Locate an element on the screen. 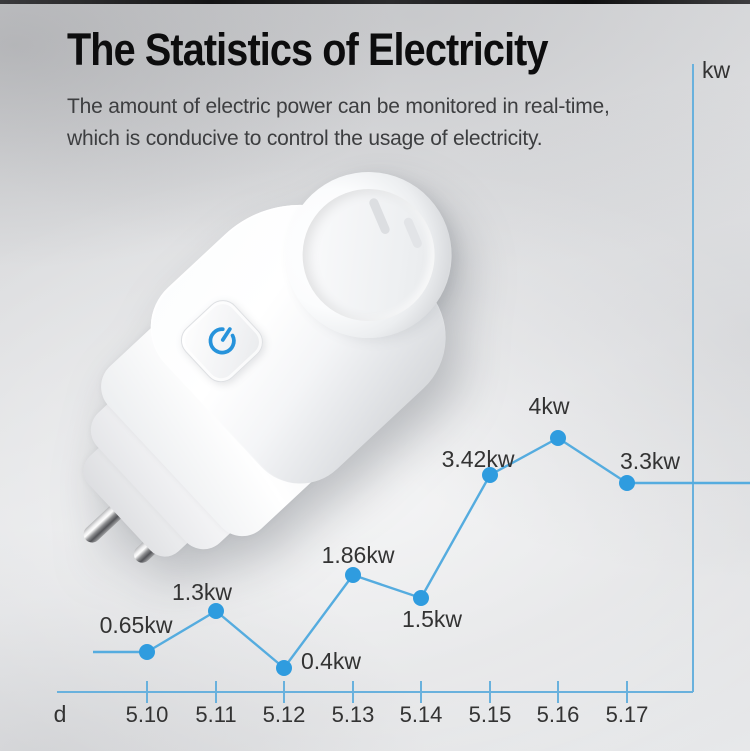  data-point-label: 3.3kw is located at coordinates (650, 461).